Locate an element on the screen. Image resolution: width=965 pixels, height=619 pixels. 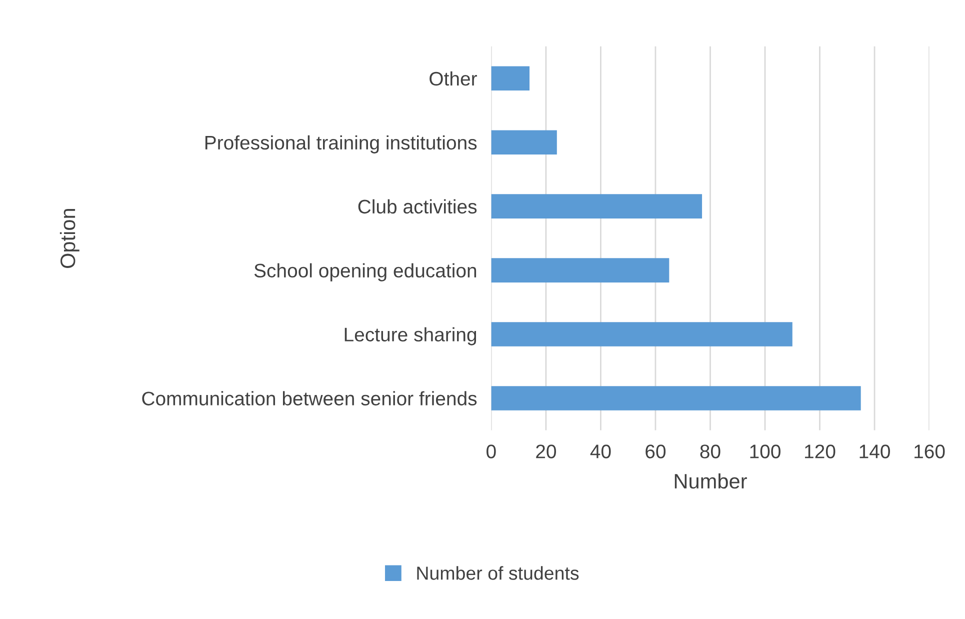
y-tick-label: School opening education is located at coordinates (365, 272).